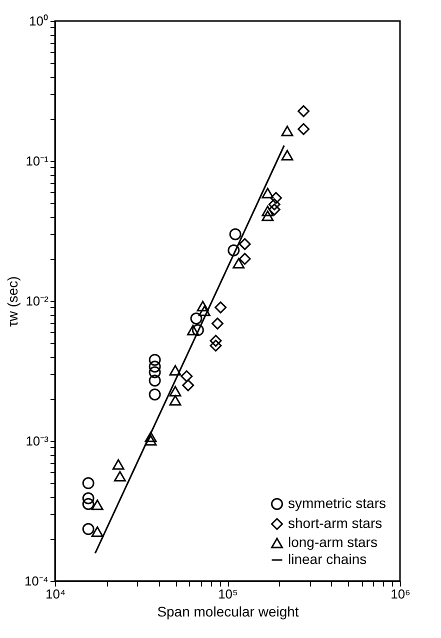  What do you see at coordinates (228, 612) in the screenshot?
I see `x-axis-title: Span molecular weight` at bounding box center [228, 612].